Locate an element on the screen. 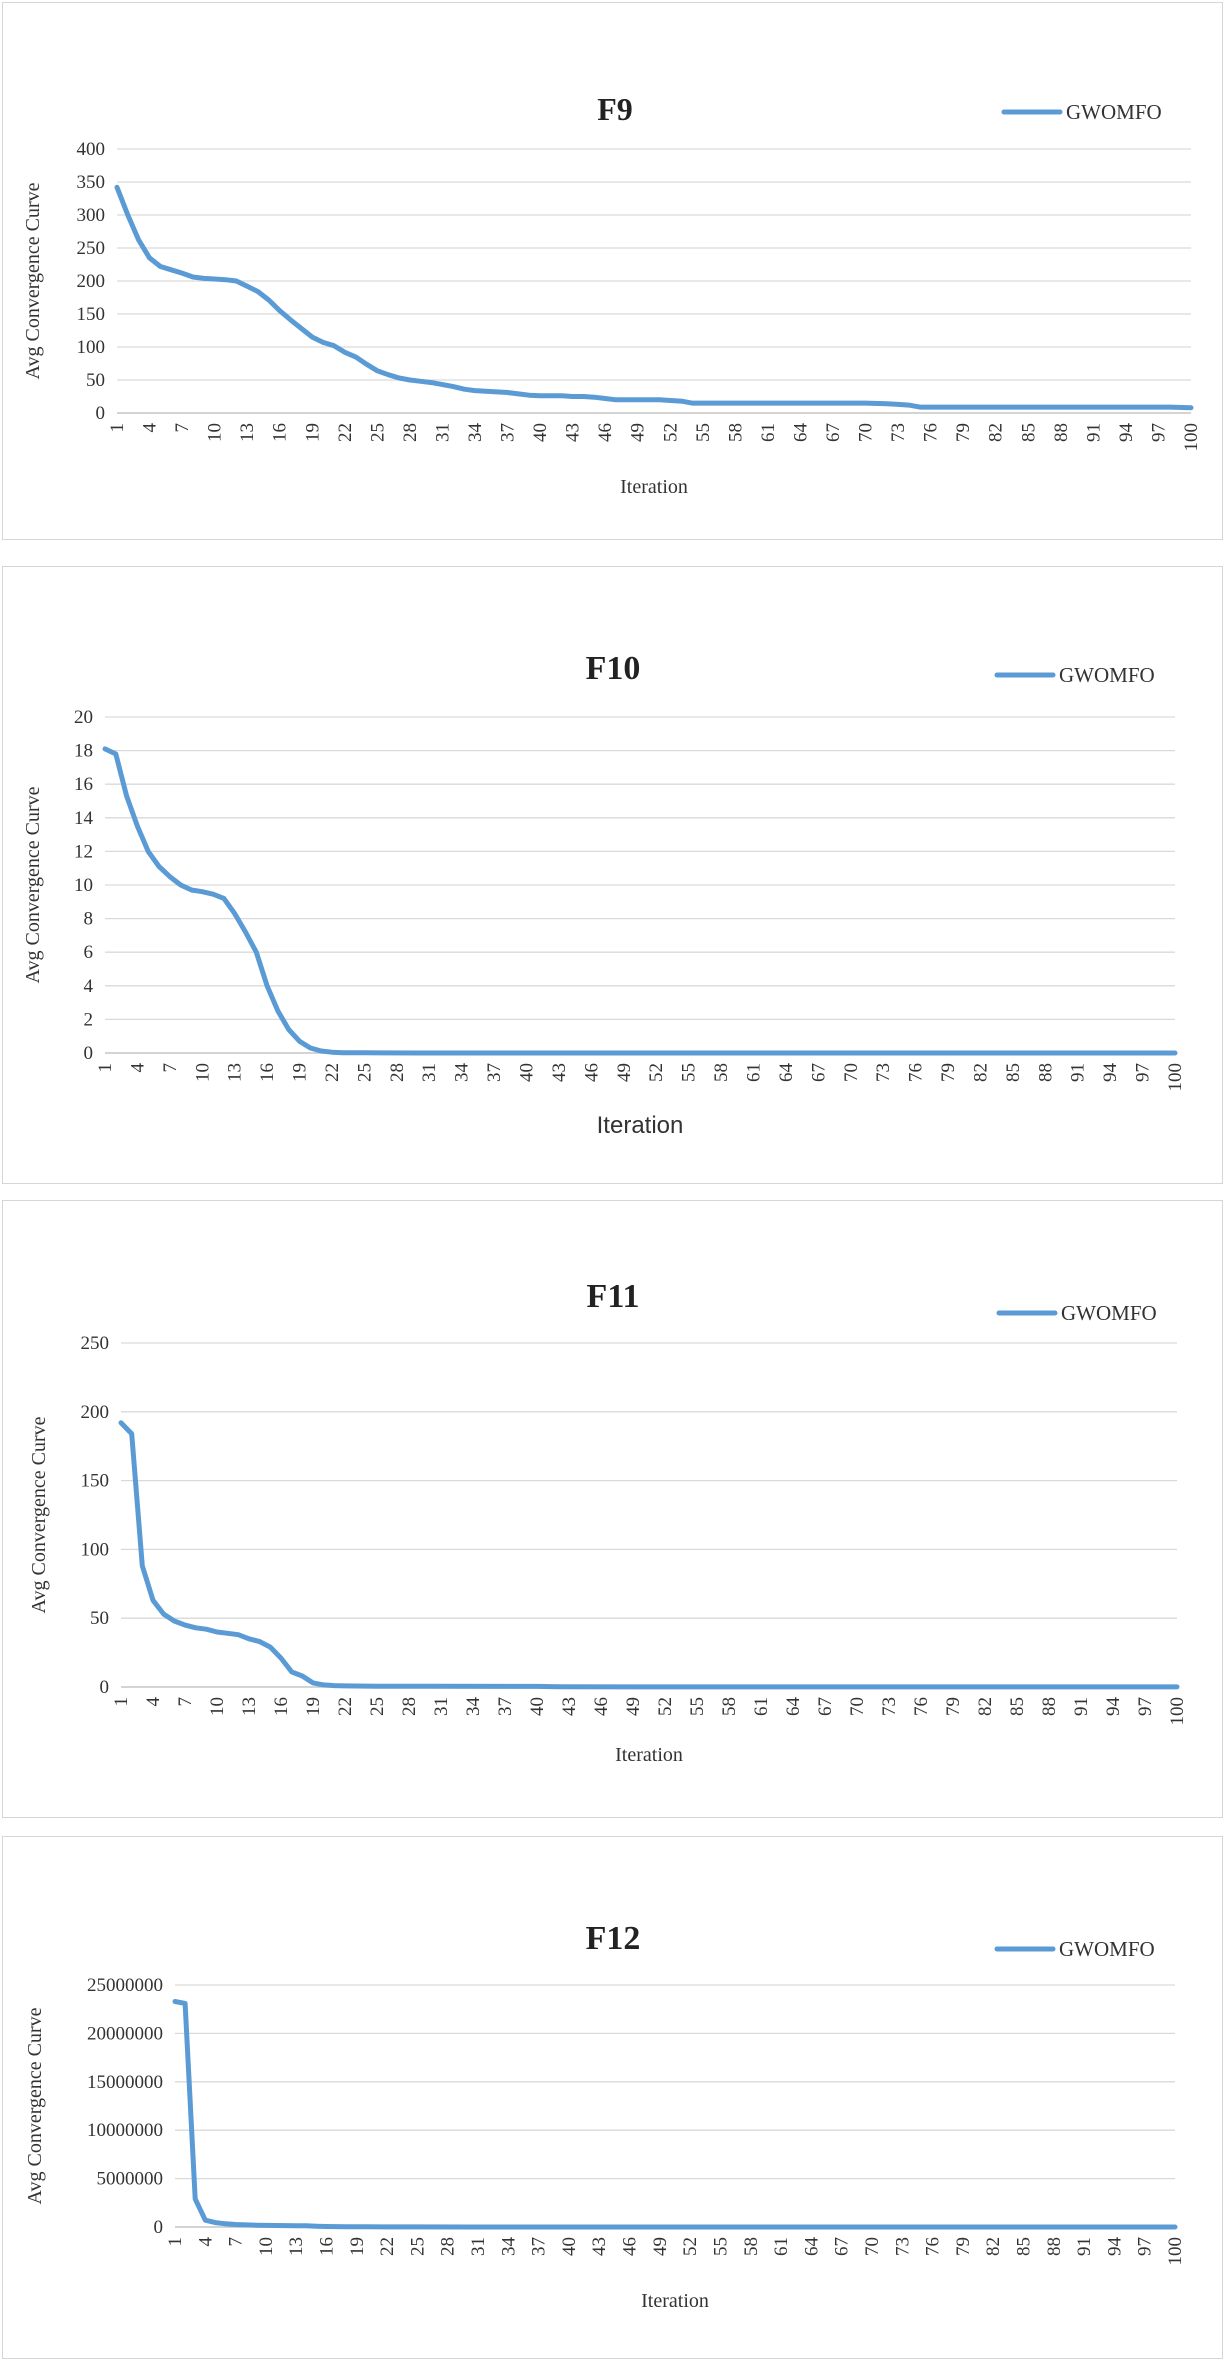 The height and width of the screenshot is (2362, 1227). f9-x-tick-label: 91 is located at coordinates (1093, 432).